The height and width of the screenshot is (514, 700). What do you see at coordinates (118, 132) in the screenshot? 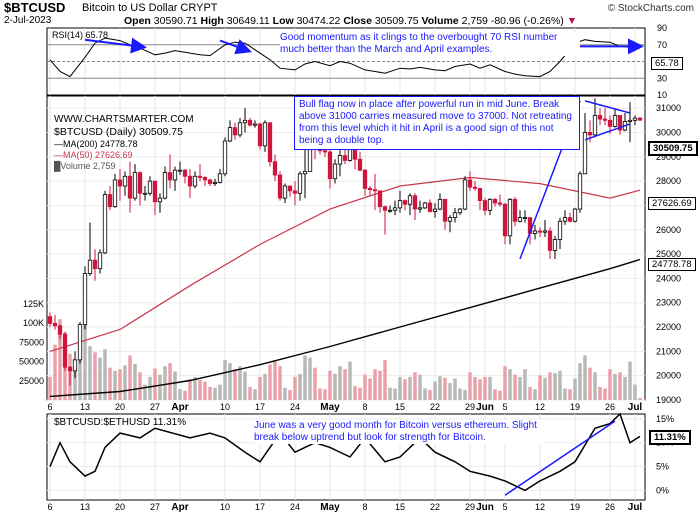
I see `price-legend-title: $BTCUSD (Daily) 30509.75` at bounding box center [118, 132].